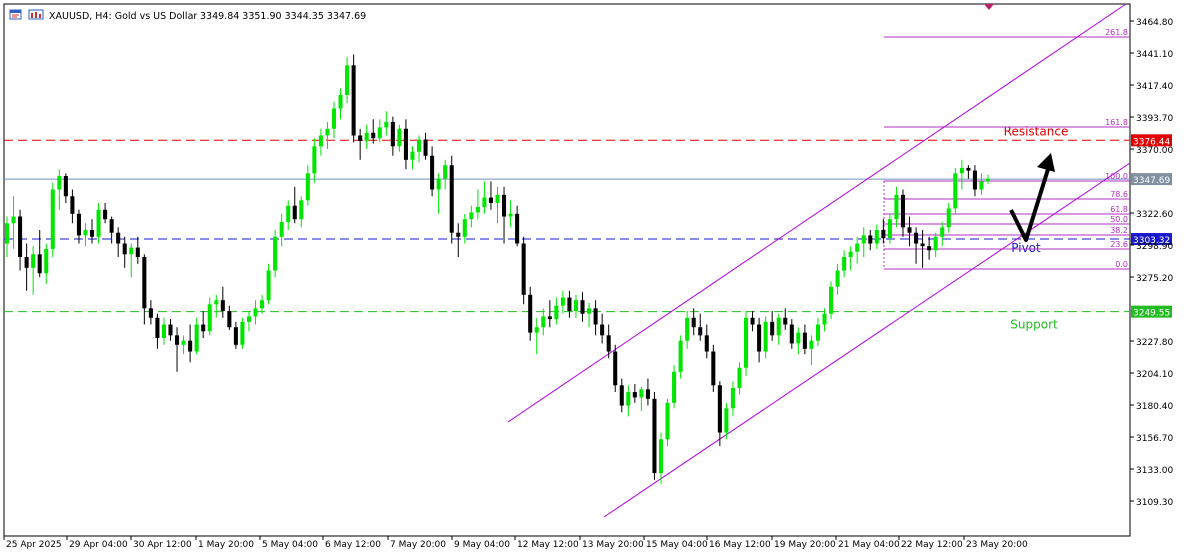  What do you see at coordinates (1032, 197) in the screenshot?
I see `projection-arrow` at bounding box center [1032, 197].